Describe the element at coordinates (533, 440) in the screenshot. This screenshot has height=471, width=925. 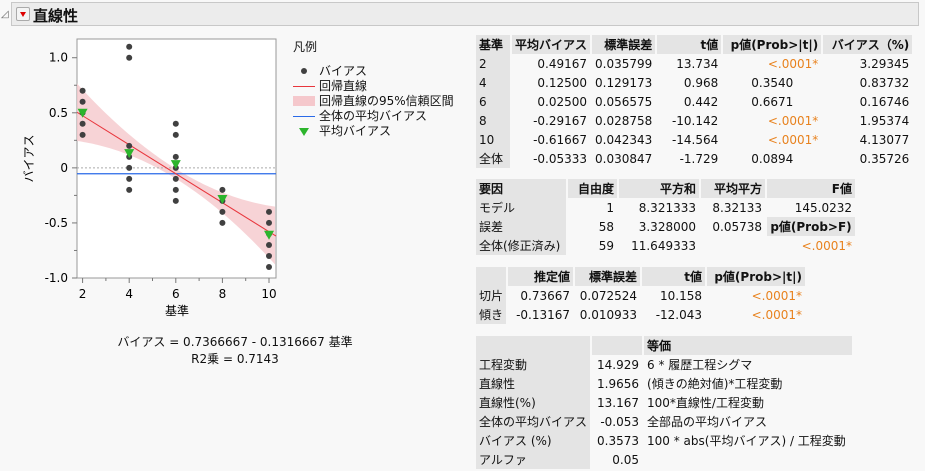
I see `table-cell: バイアス (%)` at that location.